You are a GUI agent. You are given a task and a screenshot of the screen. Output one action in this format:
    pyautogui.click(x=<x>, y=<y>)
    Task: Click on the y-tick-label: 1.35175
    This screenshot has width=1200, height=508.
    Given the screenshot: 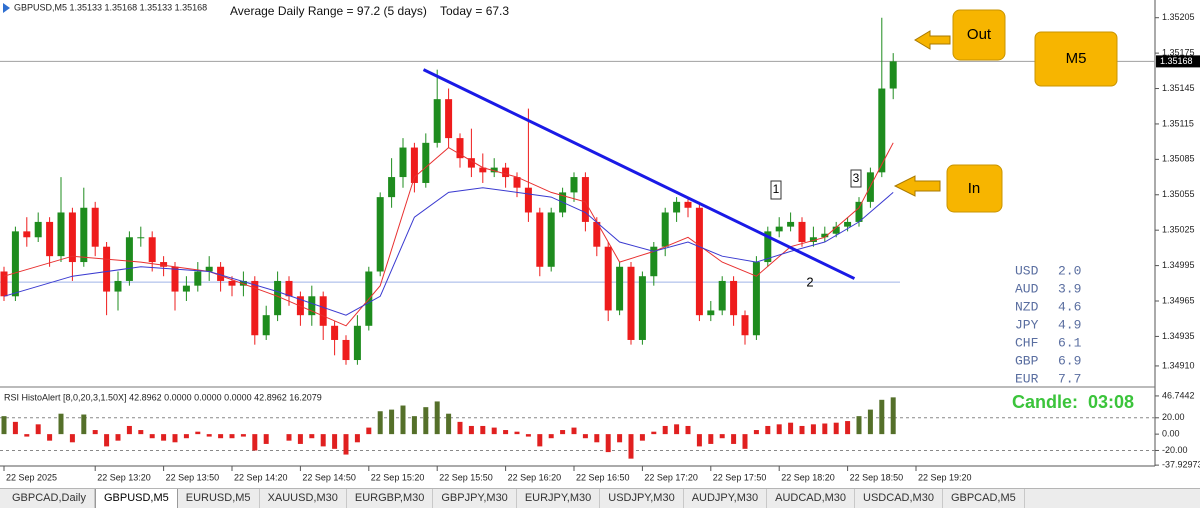 What is the action you would take?
    pyautogui.click(x=1178, y=52)
    